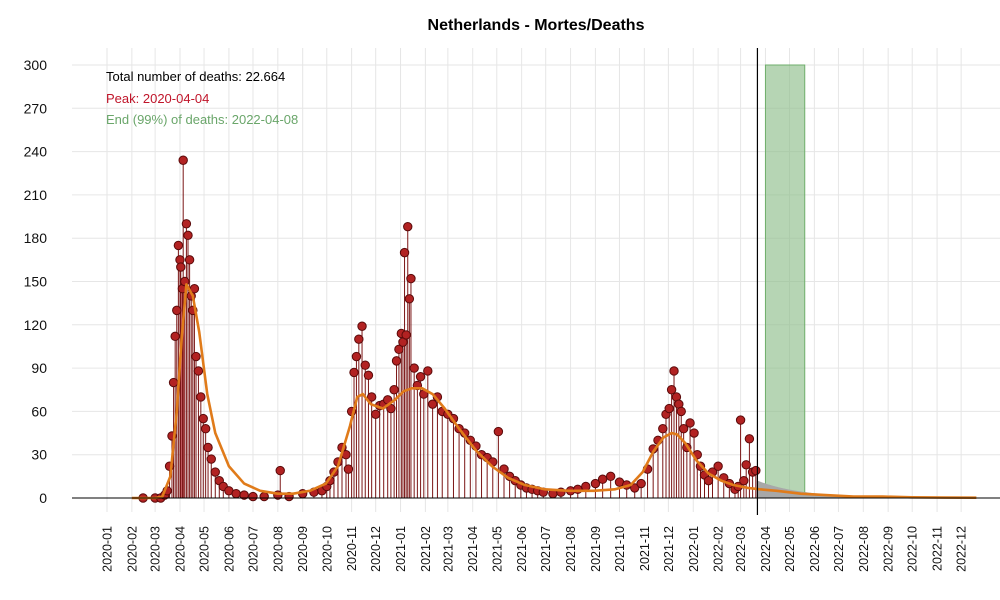 The image size is (1000, 600). I want to click on y-tick-label: 300, so click(36, 65).